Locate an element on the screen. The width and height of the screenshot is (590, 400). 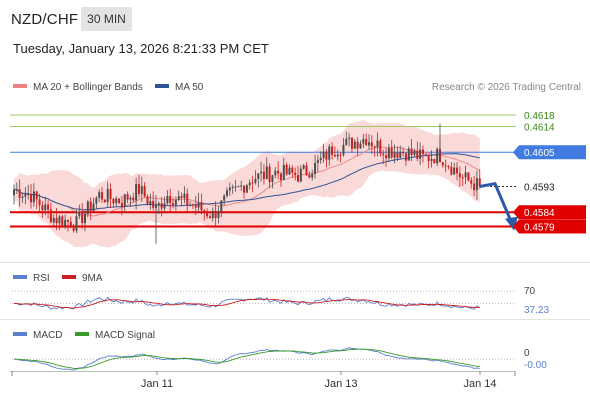
level-label-support-4: 0.4584 is located at coordinates (539, 213).